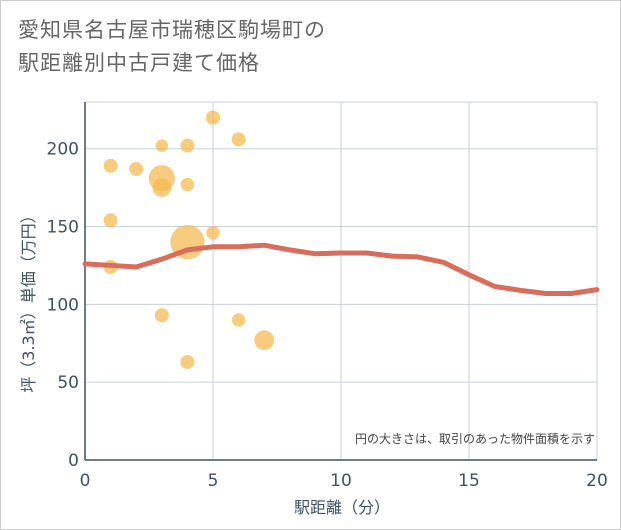 This screenshot has height=530, width=621. What do you see at coordinates (172, 30) in the screenshot?
I see `chart-title-line-1: 愛知県名古屋市瑞穂区駒場町の` at bounding box center [172, 30].